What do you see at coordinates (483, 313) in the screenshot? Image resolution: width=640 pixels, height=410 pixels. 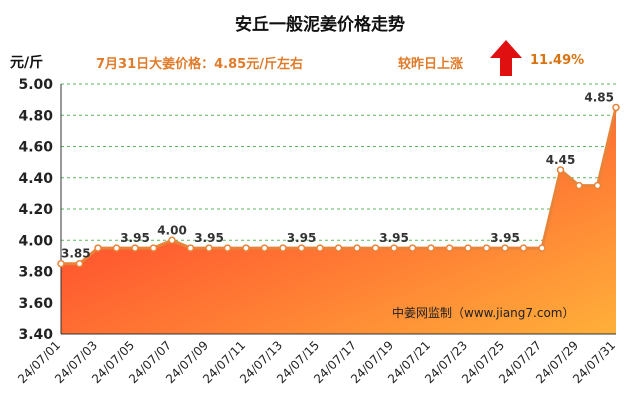 I see `watermark: 中姜网监制（www.jiang7.com）` at bounding box center [483, 313].